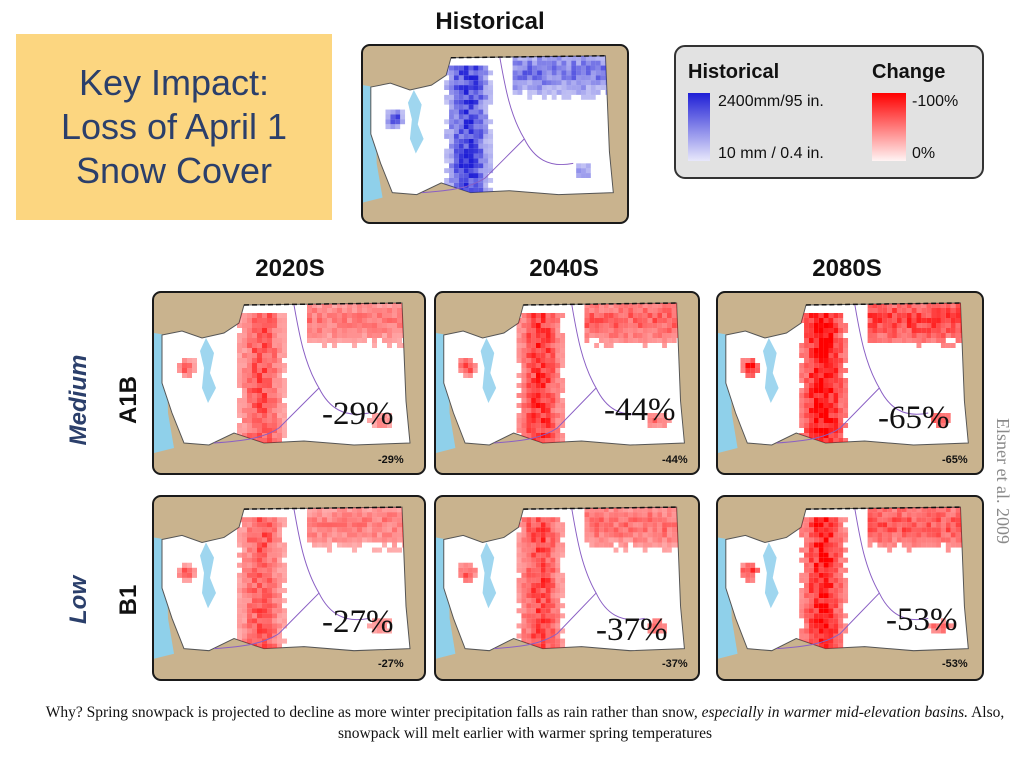 The width and height of the screenshot is (1024, 768). What do you see at coordinates (1003, 481) in the screenshot?
I see `citation: Elsner et al. 2009` at bounding box center [1003, 481].